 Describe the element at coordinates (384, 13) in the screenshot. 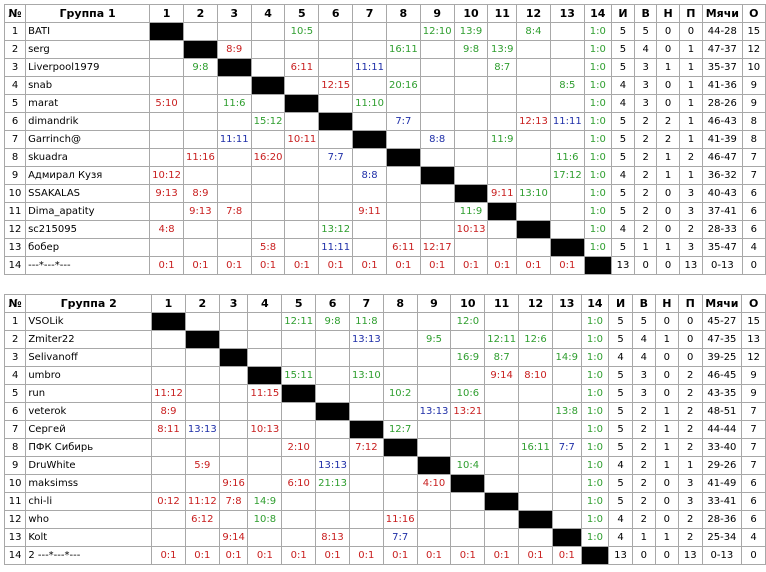

I see `header-row: № Группа 1 1 2 3 4 5 6 7 8 9 10 11 12 13 14 И В Н П Мячи О` at that location.